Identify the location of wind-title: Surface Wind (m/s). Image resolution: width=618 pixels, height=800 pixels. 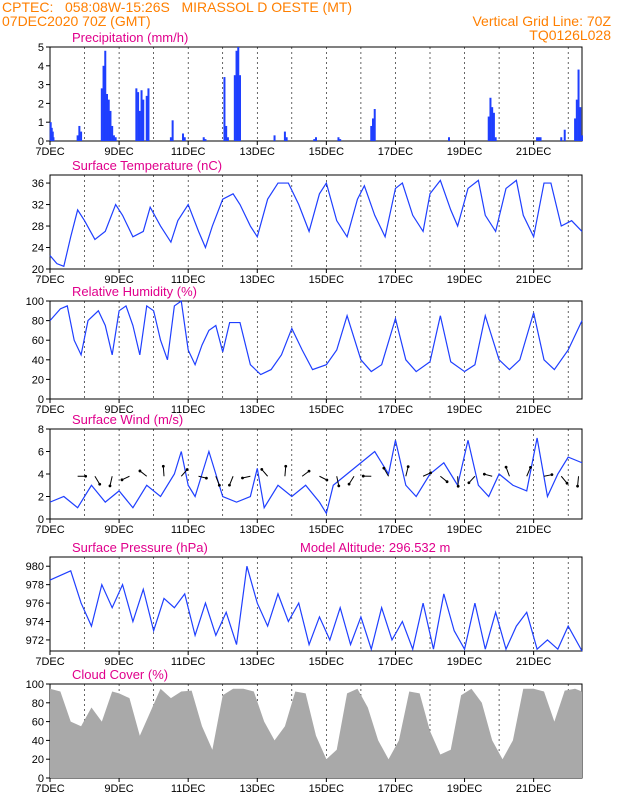
(127, 419).